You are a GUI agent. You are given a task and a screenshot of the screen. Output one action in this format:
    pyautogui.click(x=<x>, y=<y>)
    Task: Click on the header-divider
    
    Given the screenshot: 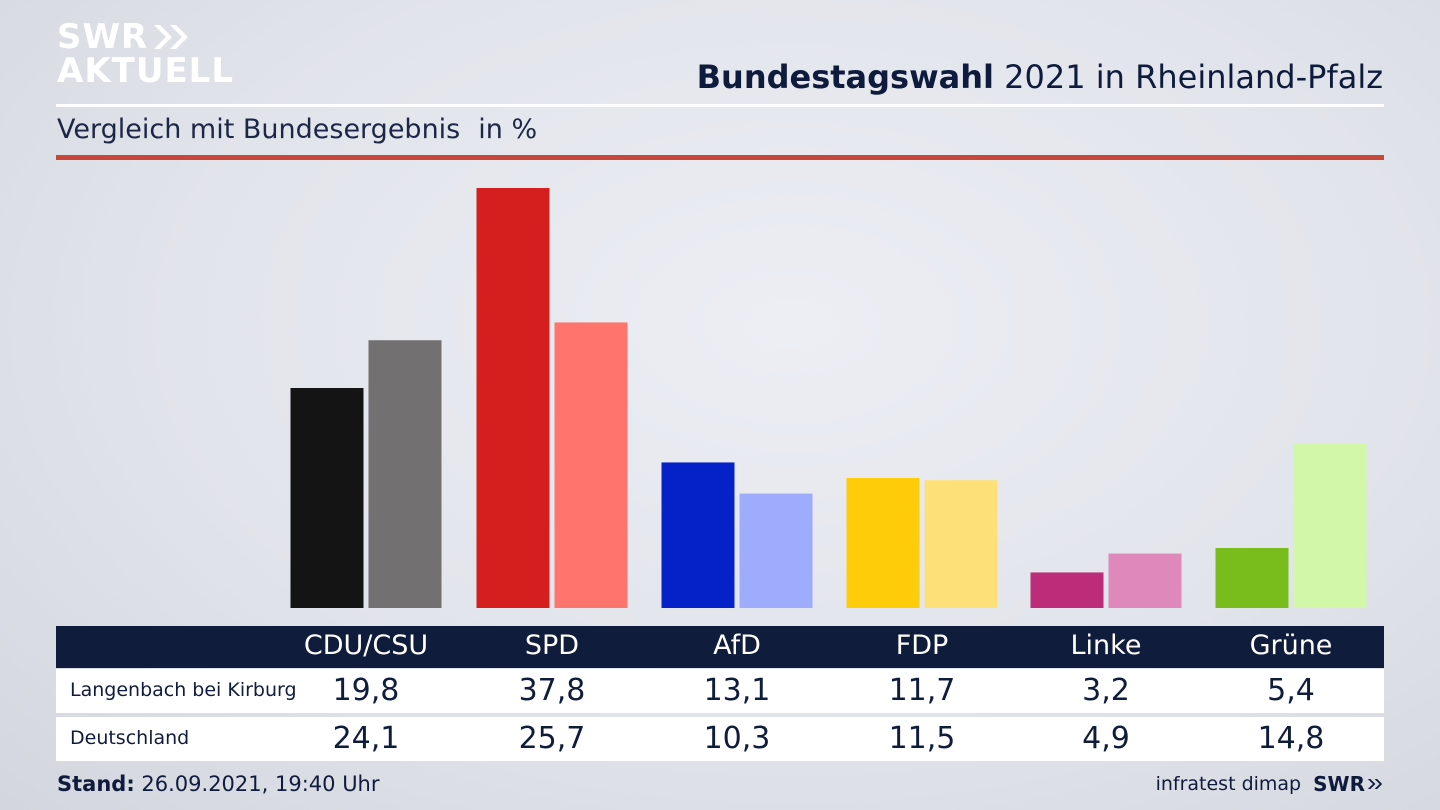 What is the action you would take?
    pyautogui.click(x=720, y=105)
    